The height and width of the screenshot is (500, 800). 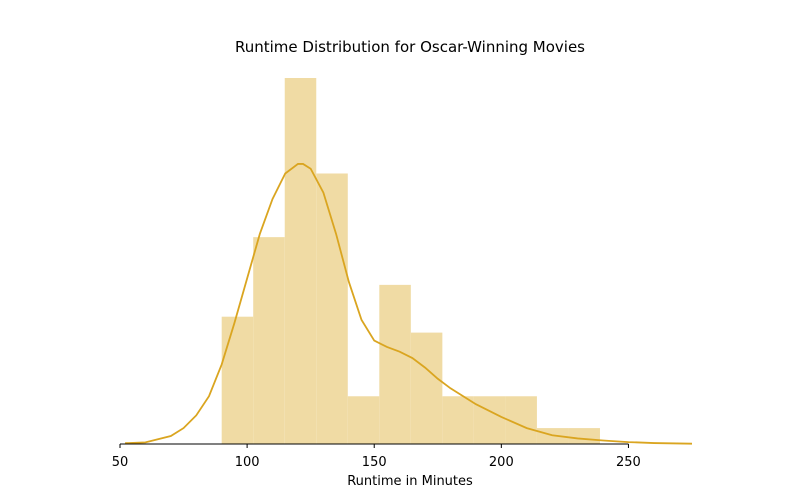 What do you see at coordinates (120, 462) in the screenshot?
I see `x-tick-label: 50` at bounding box center [120, 462].